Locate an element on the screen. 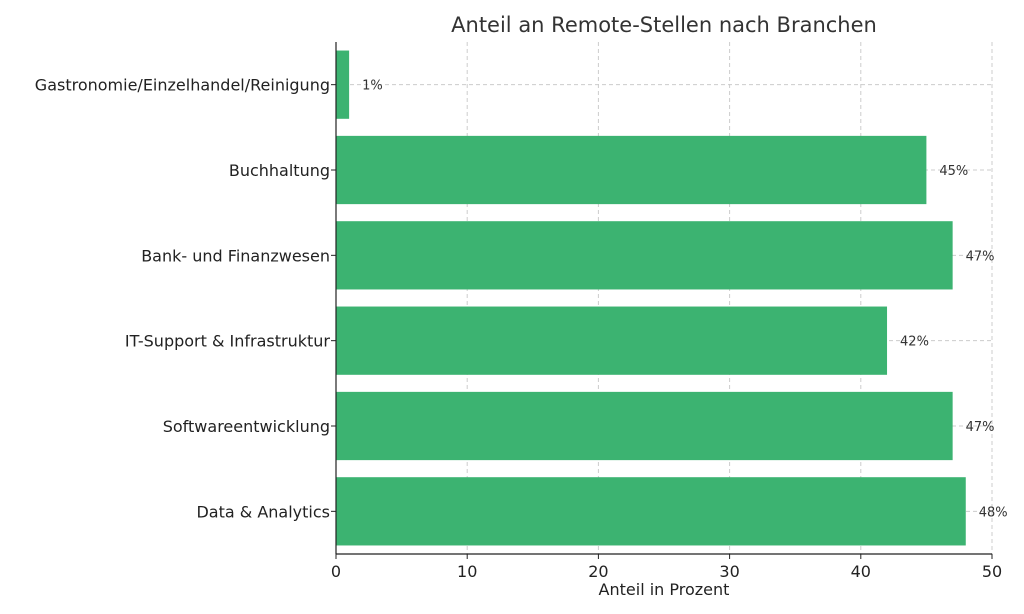 Image resolution: width=1024 pixels, height=614 pixels. bar-value-label: 48% is located at coordinates (993, 512).